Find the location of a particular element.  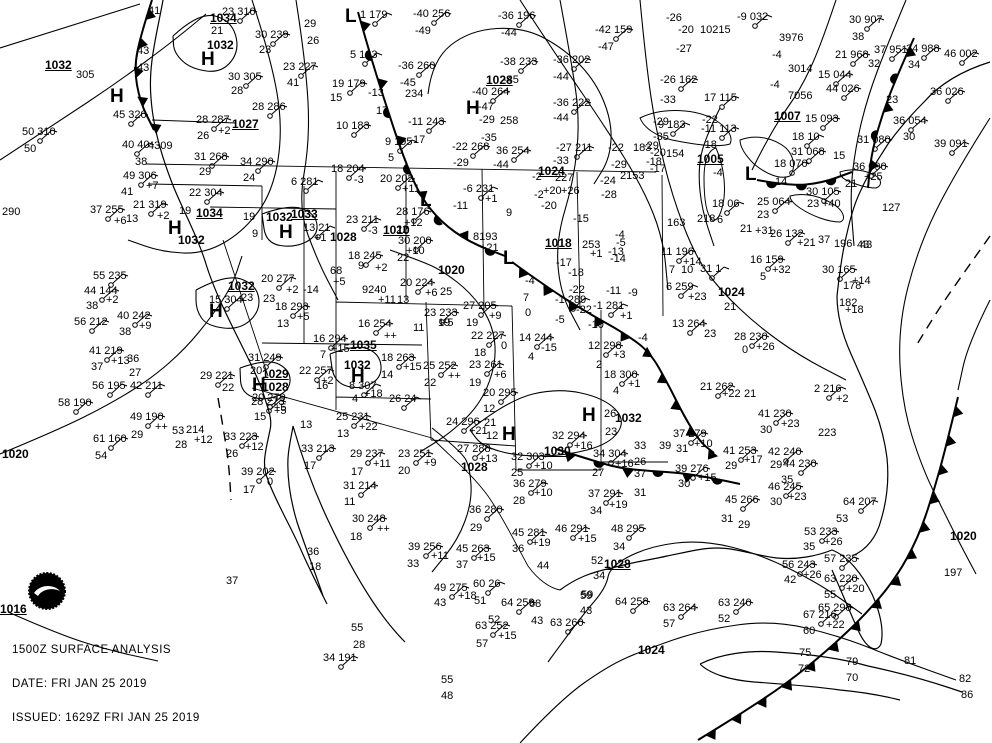

station-label: 20 277 is located at coordinates (278, 279).